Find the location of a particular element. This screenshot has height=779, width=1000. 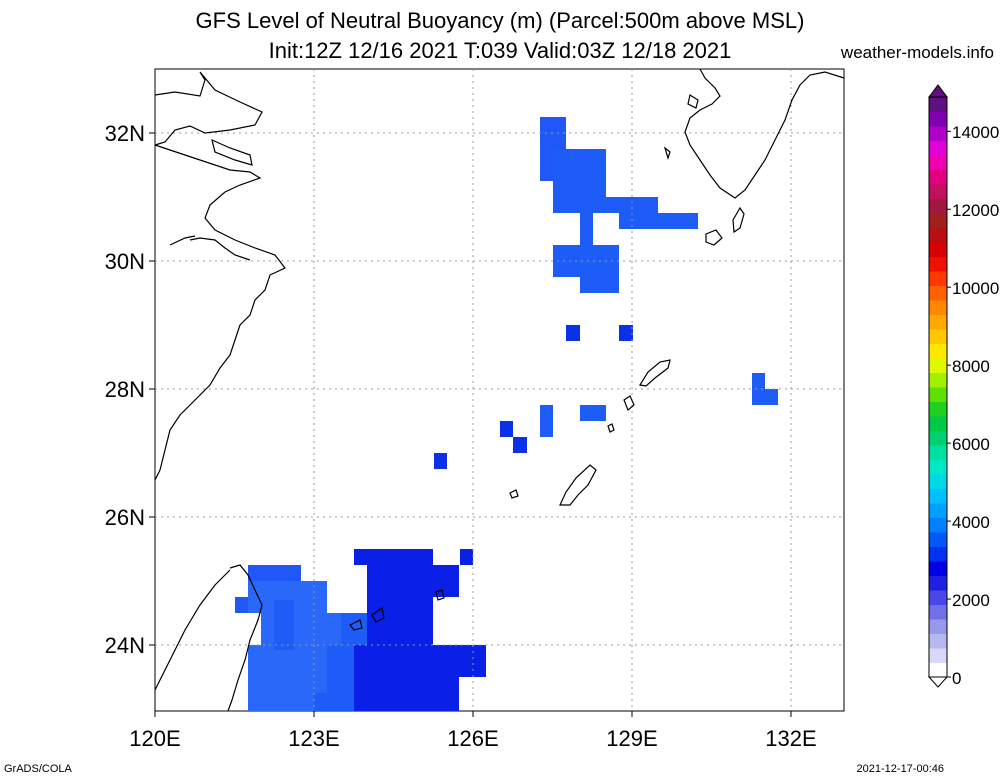

site-credit: weather-models.info is located at coordinates (917, 52).